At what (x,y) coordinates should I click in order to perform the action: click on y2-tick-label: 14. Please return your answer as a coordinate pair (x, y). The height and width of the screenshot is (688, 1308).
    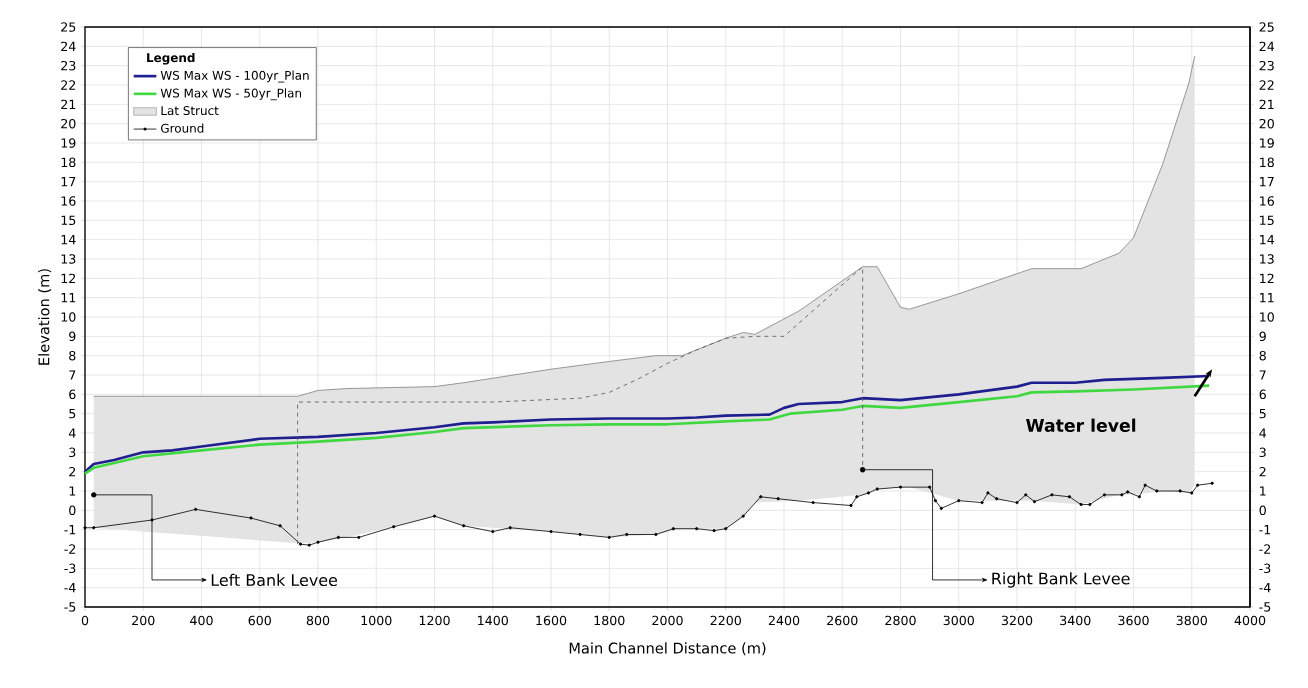
    Looking at the image, I should click on (1267, 240).